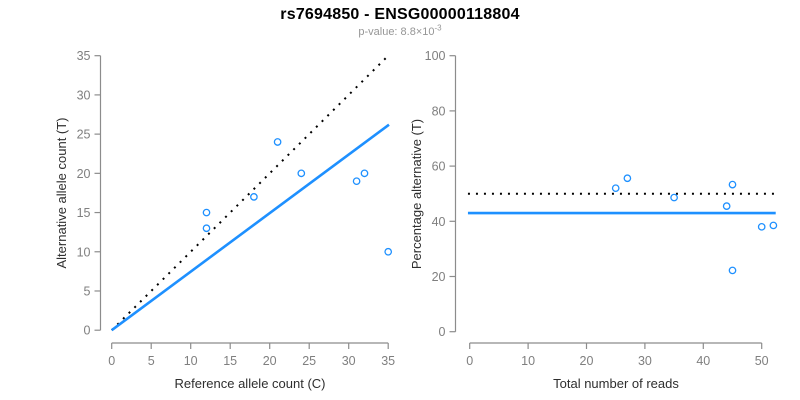  I want to click on left-x-axis-title: Reference allele count (C), so click(249, 383).